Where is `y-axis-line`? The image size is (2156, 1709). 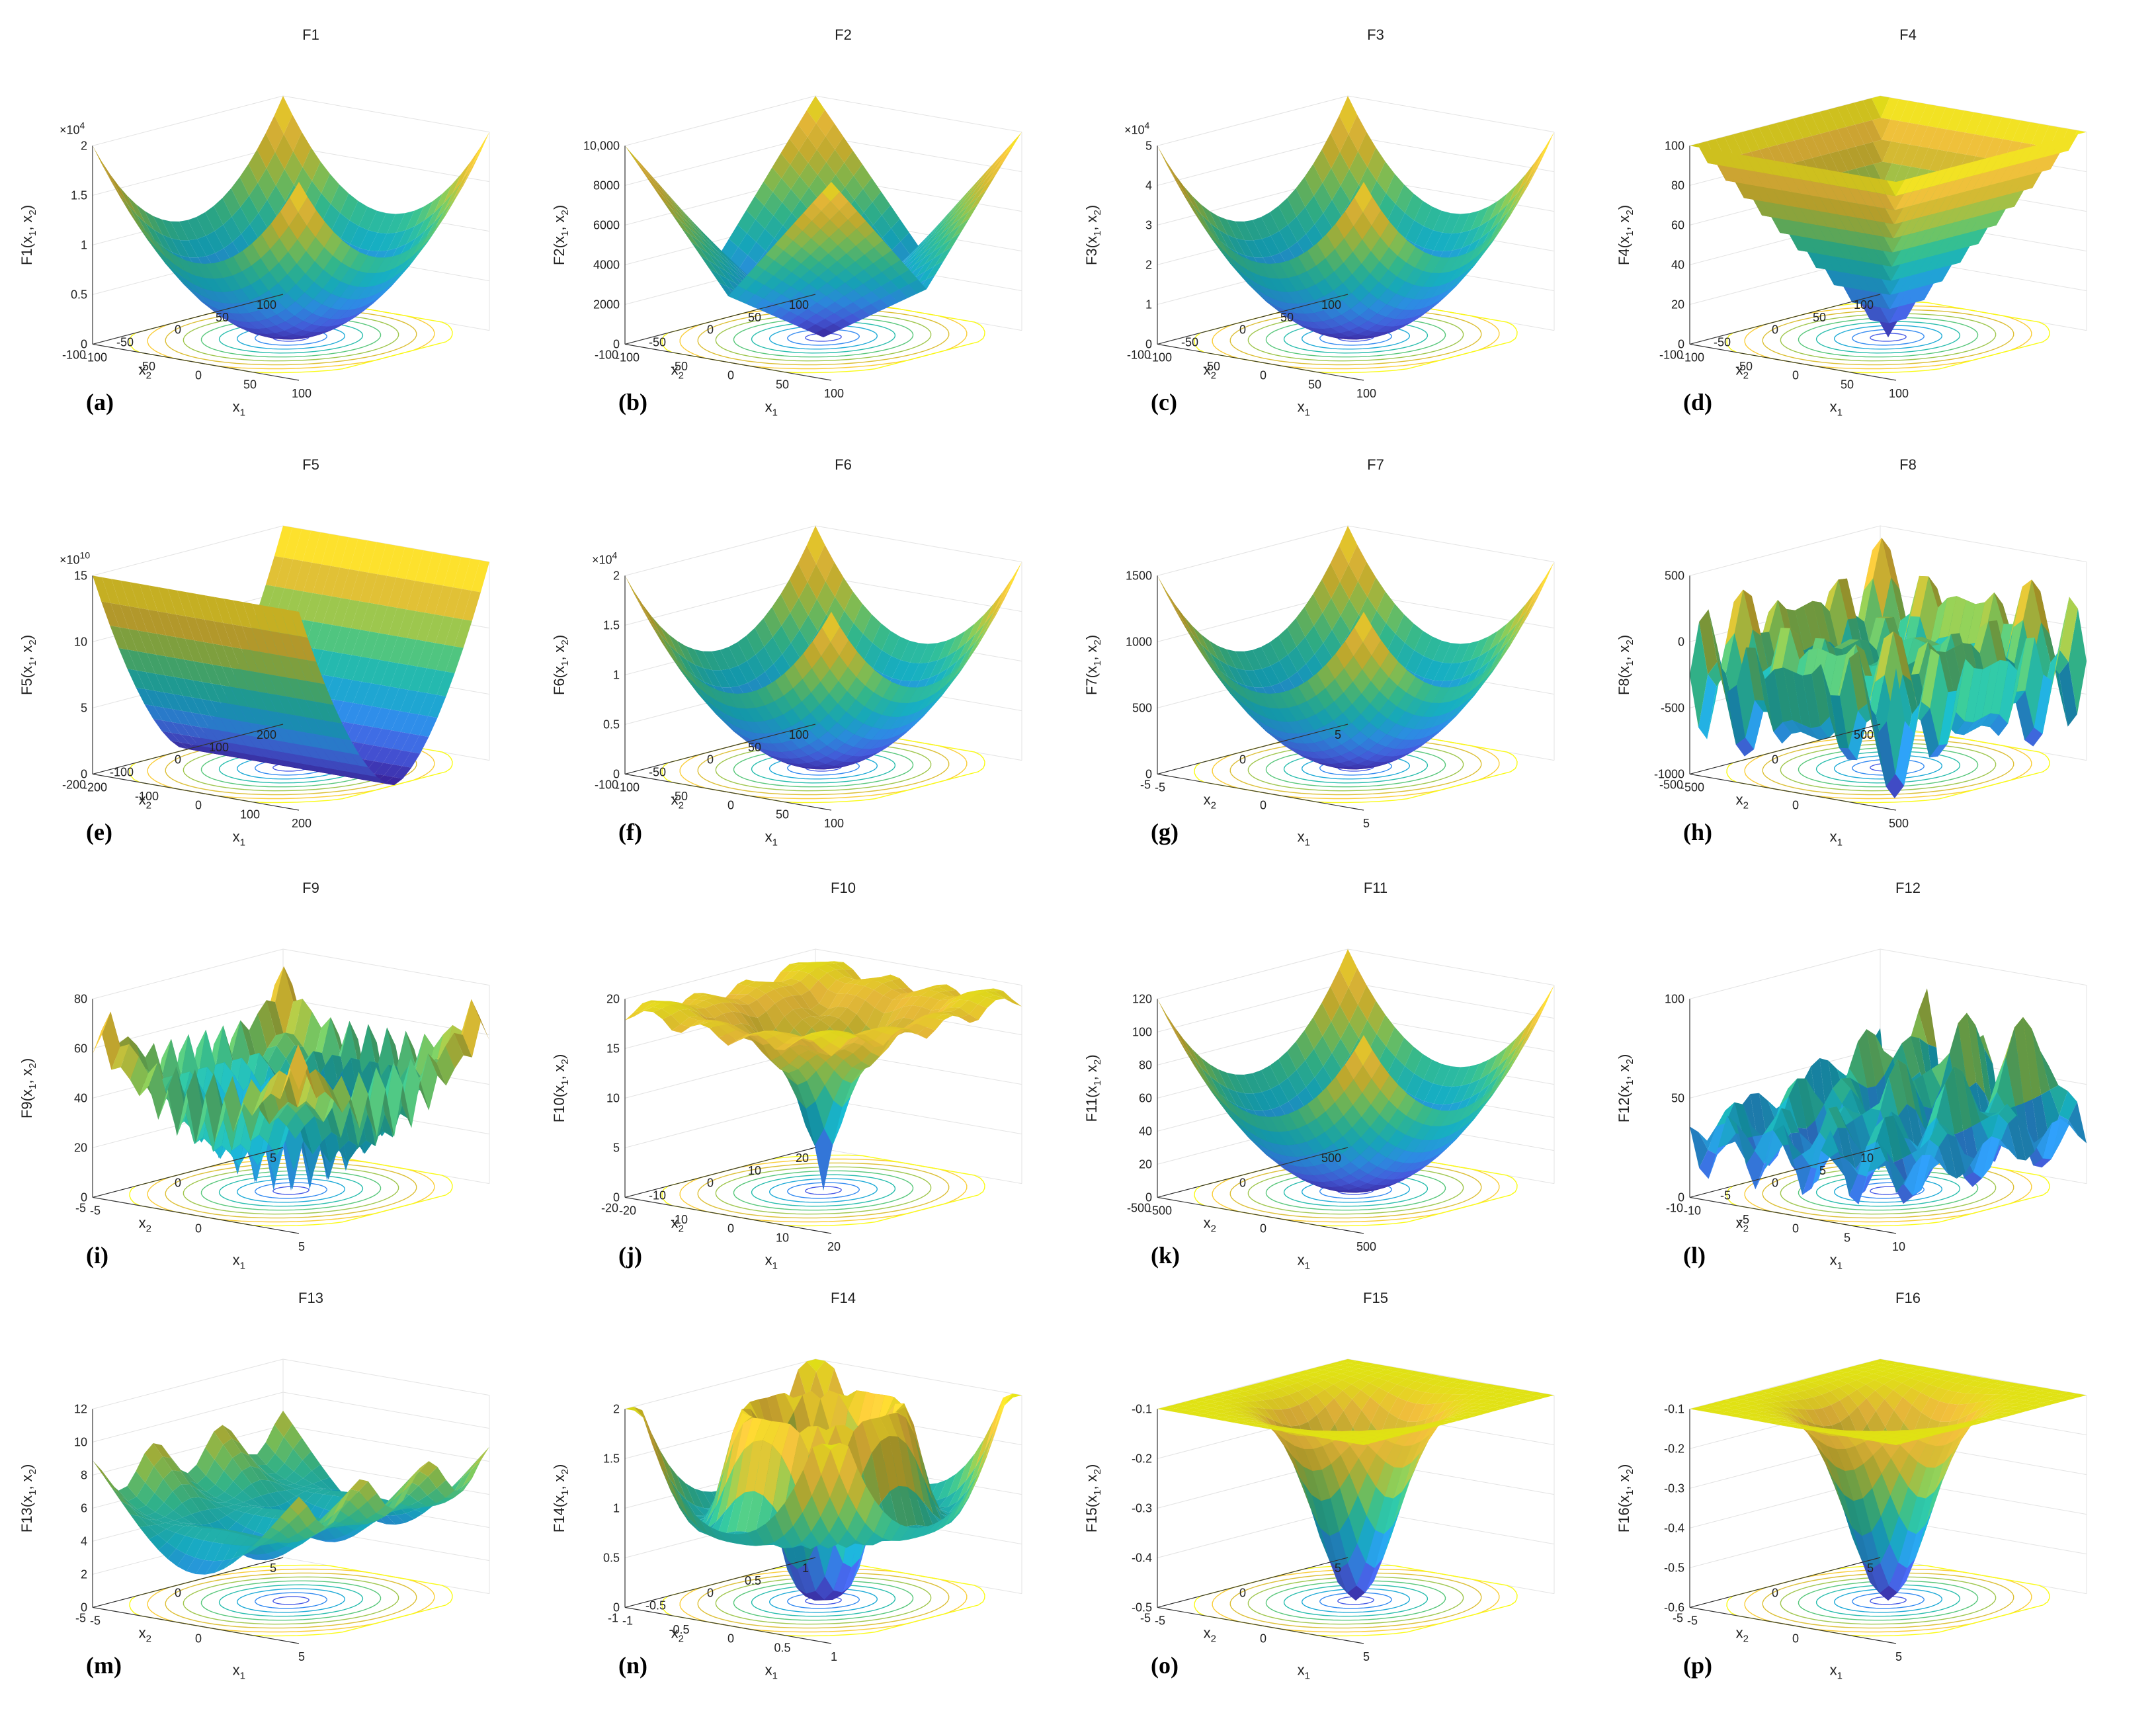 y-axis-line is located at coordinates (188, 319).